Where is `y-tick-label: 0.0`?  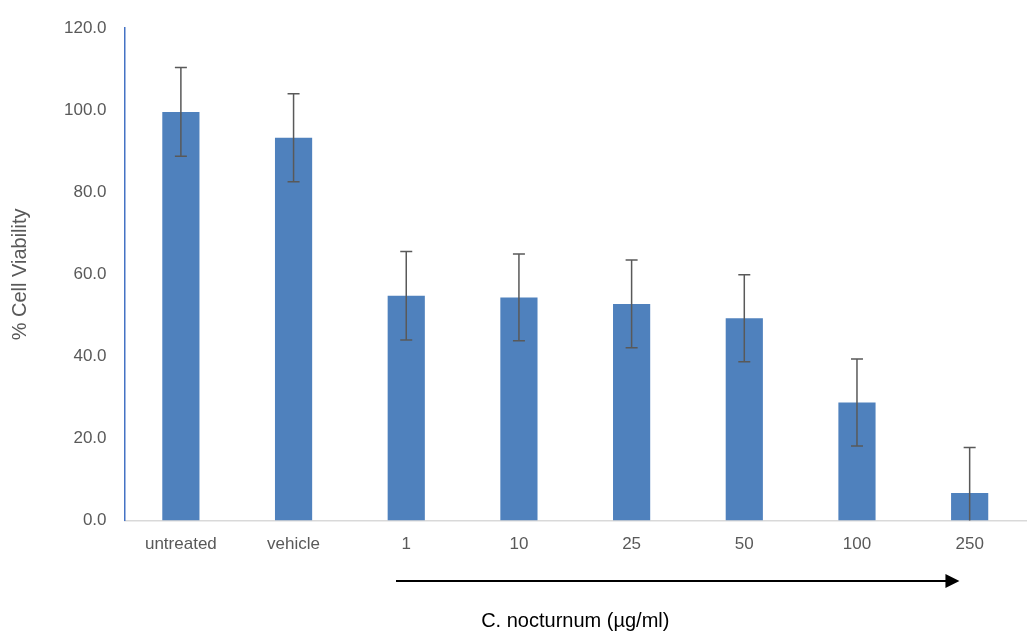
y-tick-label: 0.0 is located at coordinates (94, 520).